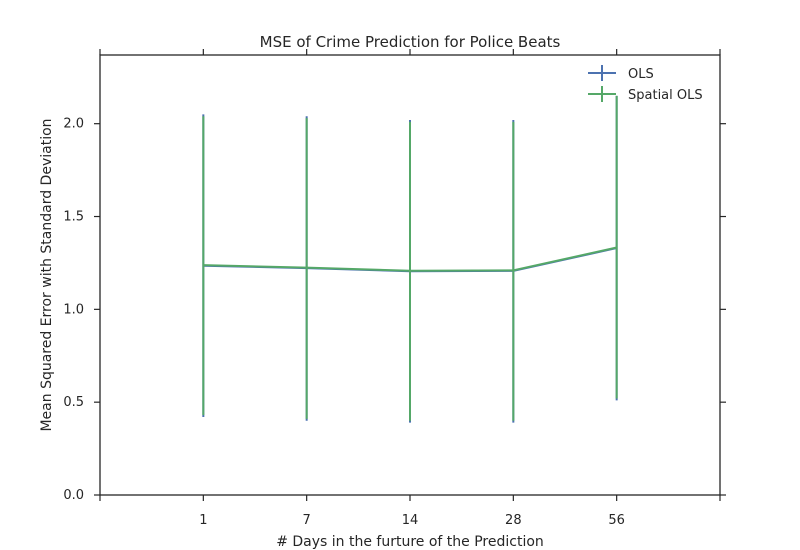  What do you see at coordinates (645, 84) in the screenshot?
I see `legend: OLS Spatial OLS` at bounding box center [645, 84].